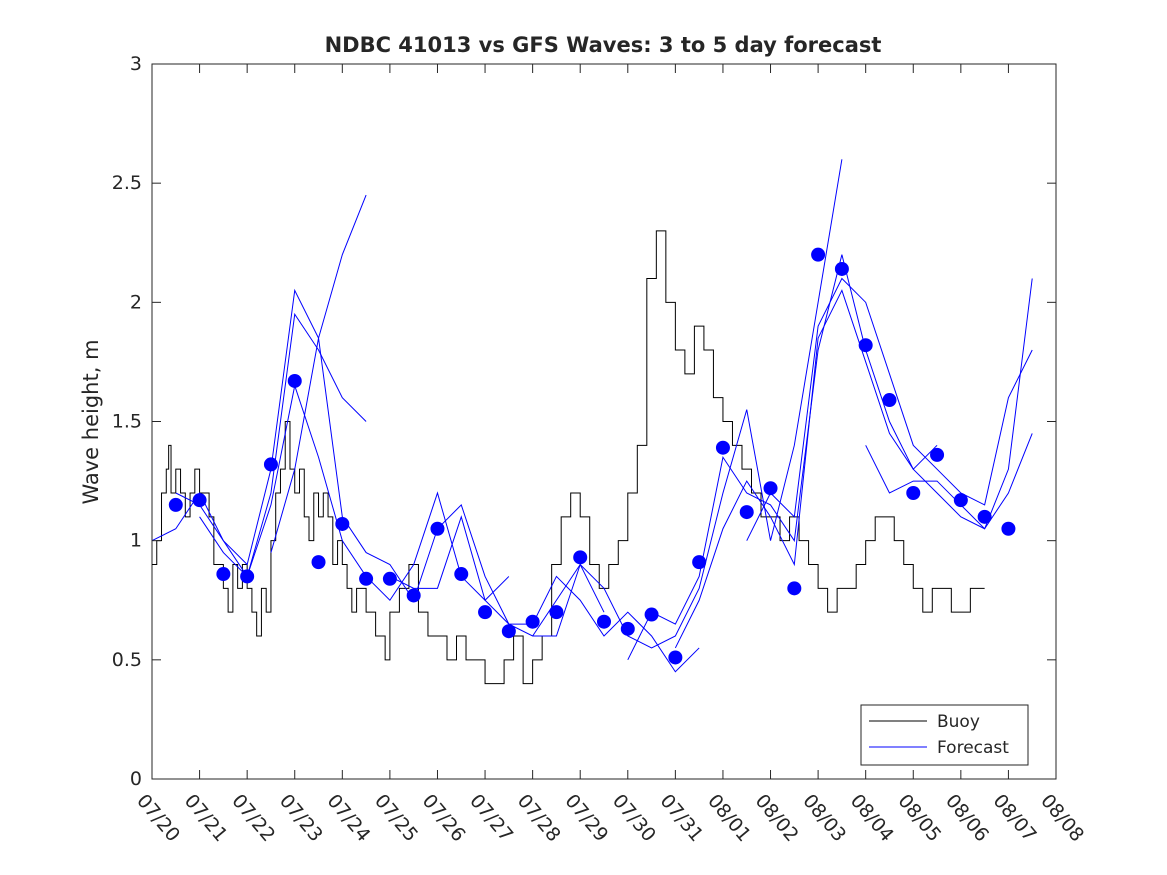 The width and height of the screenshot is (1167, 875). What do you see at coordinates (127, 660) in the screenshot?
I see `y-tick-label: 0.5` at bounding box center [127, 660].